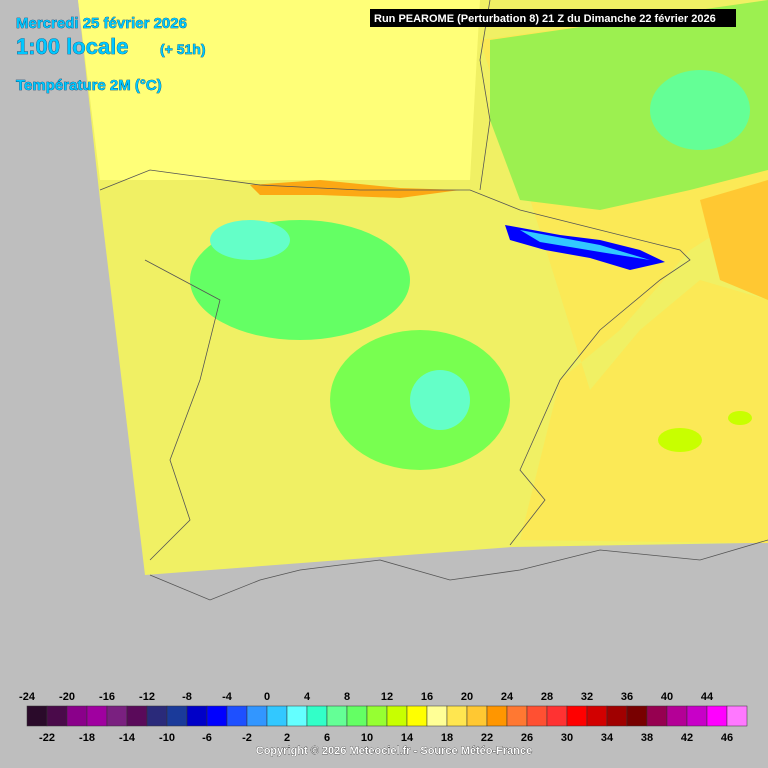 The width and height of the screenshot is (768, 768). Describe the element at coordinates (67, 697) in the screenshot. I see `legend-label: -20` at that location.